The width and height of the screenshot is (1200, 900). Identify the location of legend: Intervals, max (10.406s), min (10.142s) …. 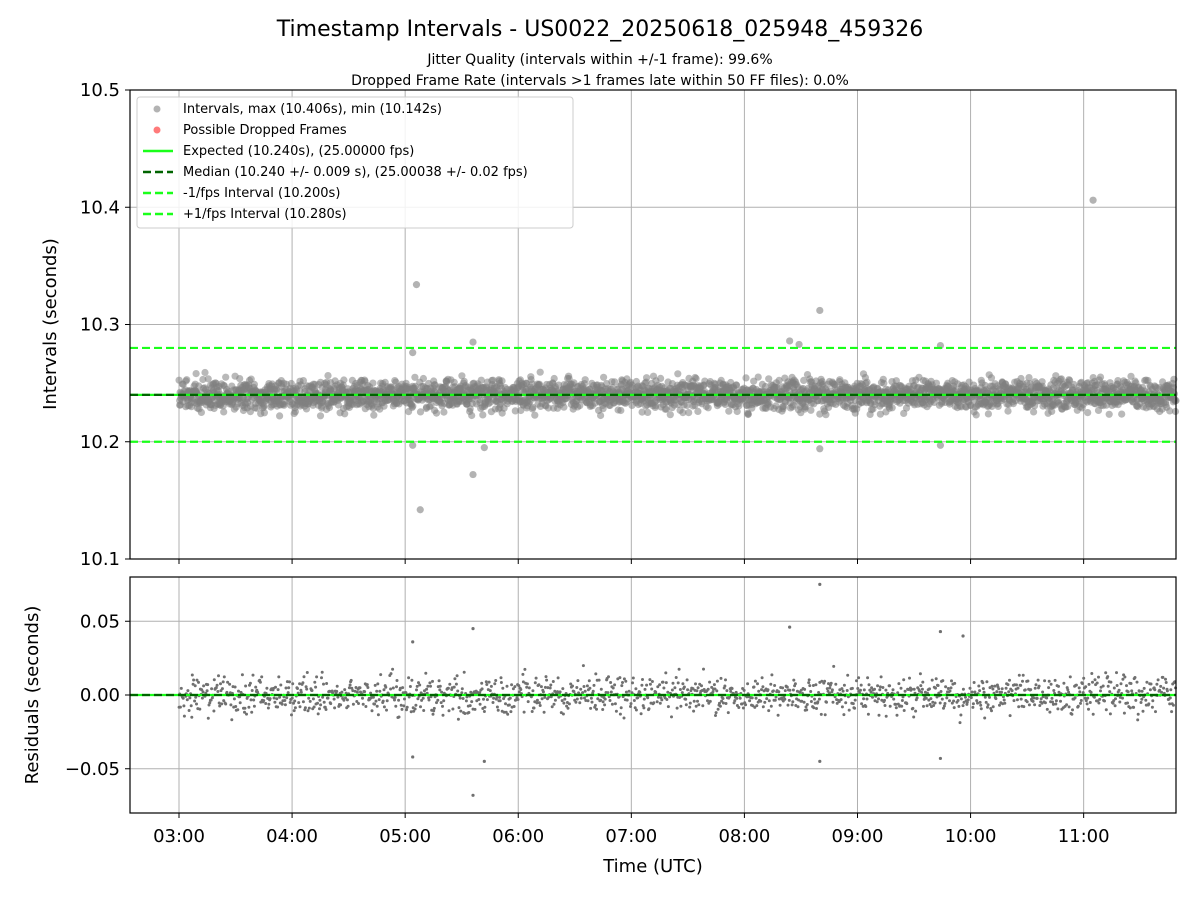
(355, 162).